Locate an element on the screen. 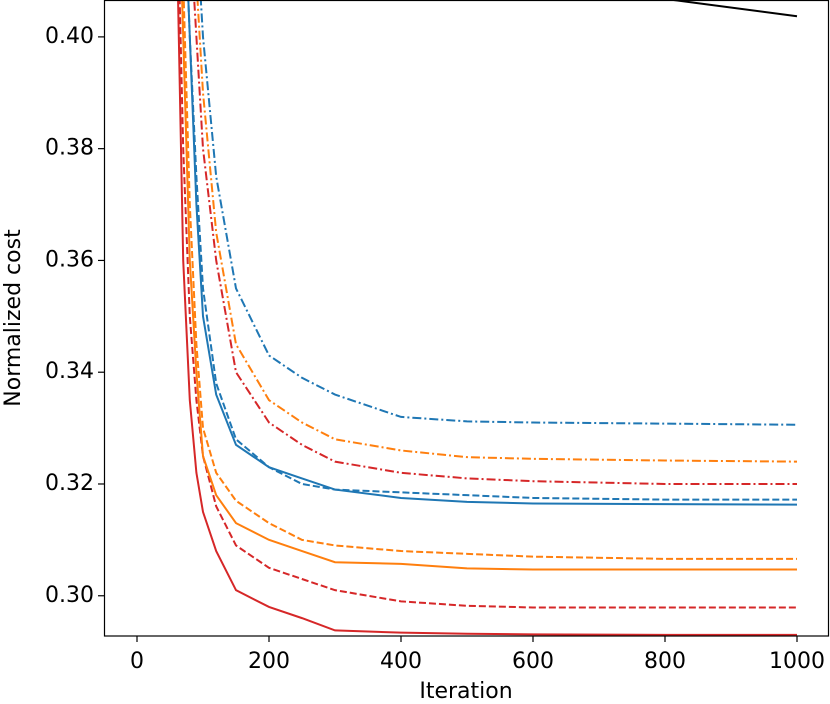  x-tick-label: 1000 is located at coordinates (797, 661).